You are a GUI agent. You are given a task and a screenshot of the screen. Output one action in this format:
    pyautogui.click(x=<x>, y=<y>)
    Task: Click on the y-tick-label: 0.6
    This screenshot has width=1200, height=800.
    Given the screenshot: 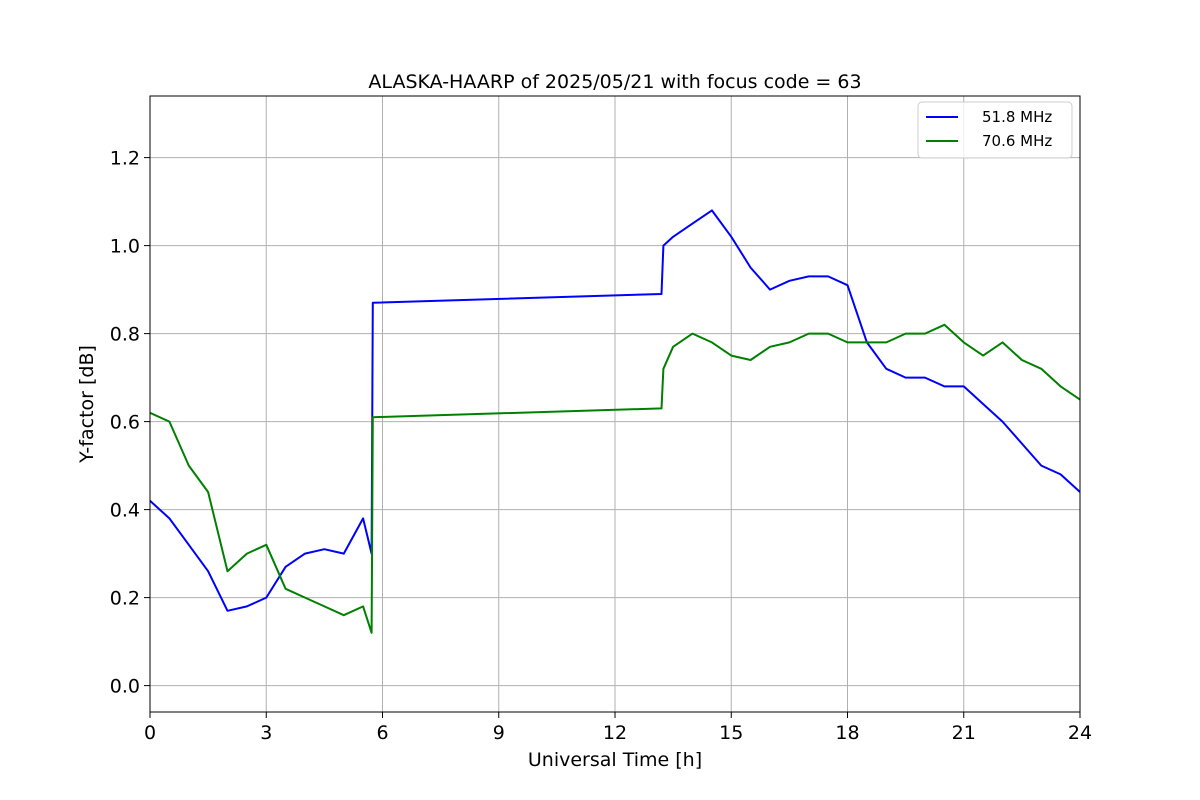 What is the action you would take?
    pyautogui.click(x=125, y=423)
    